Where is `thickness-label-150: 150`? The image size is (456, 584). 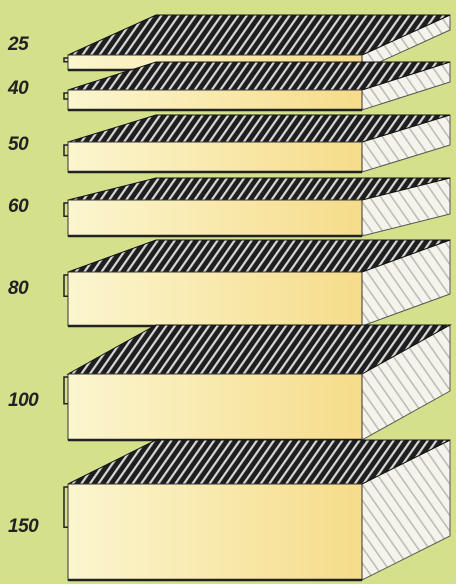
thickness-label-150: 150 is located at coordinates (23, 526).